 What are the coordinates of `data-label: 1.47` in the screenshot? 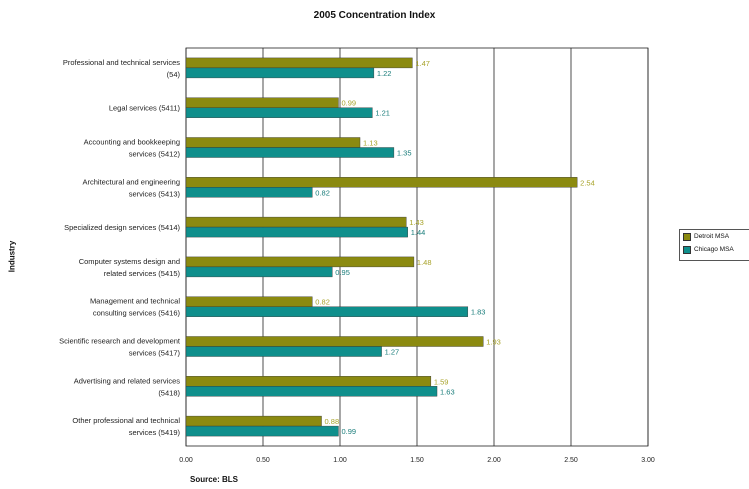 It's located at (422, 63).